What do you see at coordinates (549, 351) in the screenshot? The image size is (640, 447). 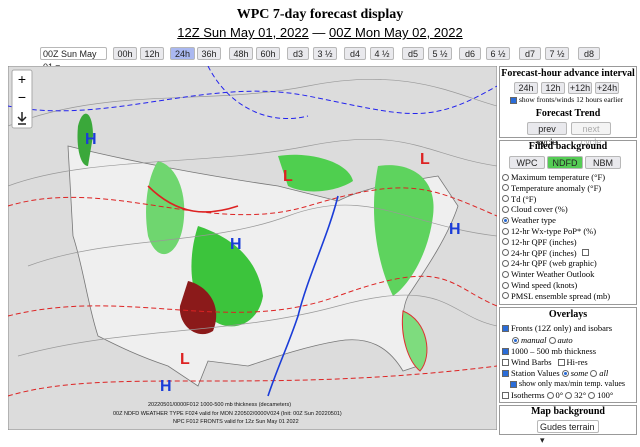 I see `overlay-thickness: 1000 – 500 mb thickness` at bounding box center [549, 351].